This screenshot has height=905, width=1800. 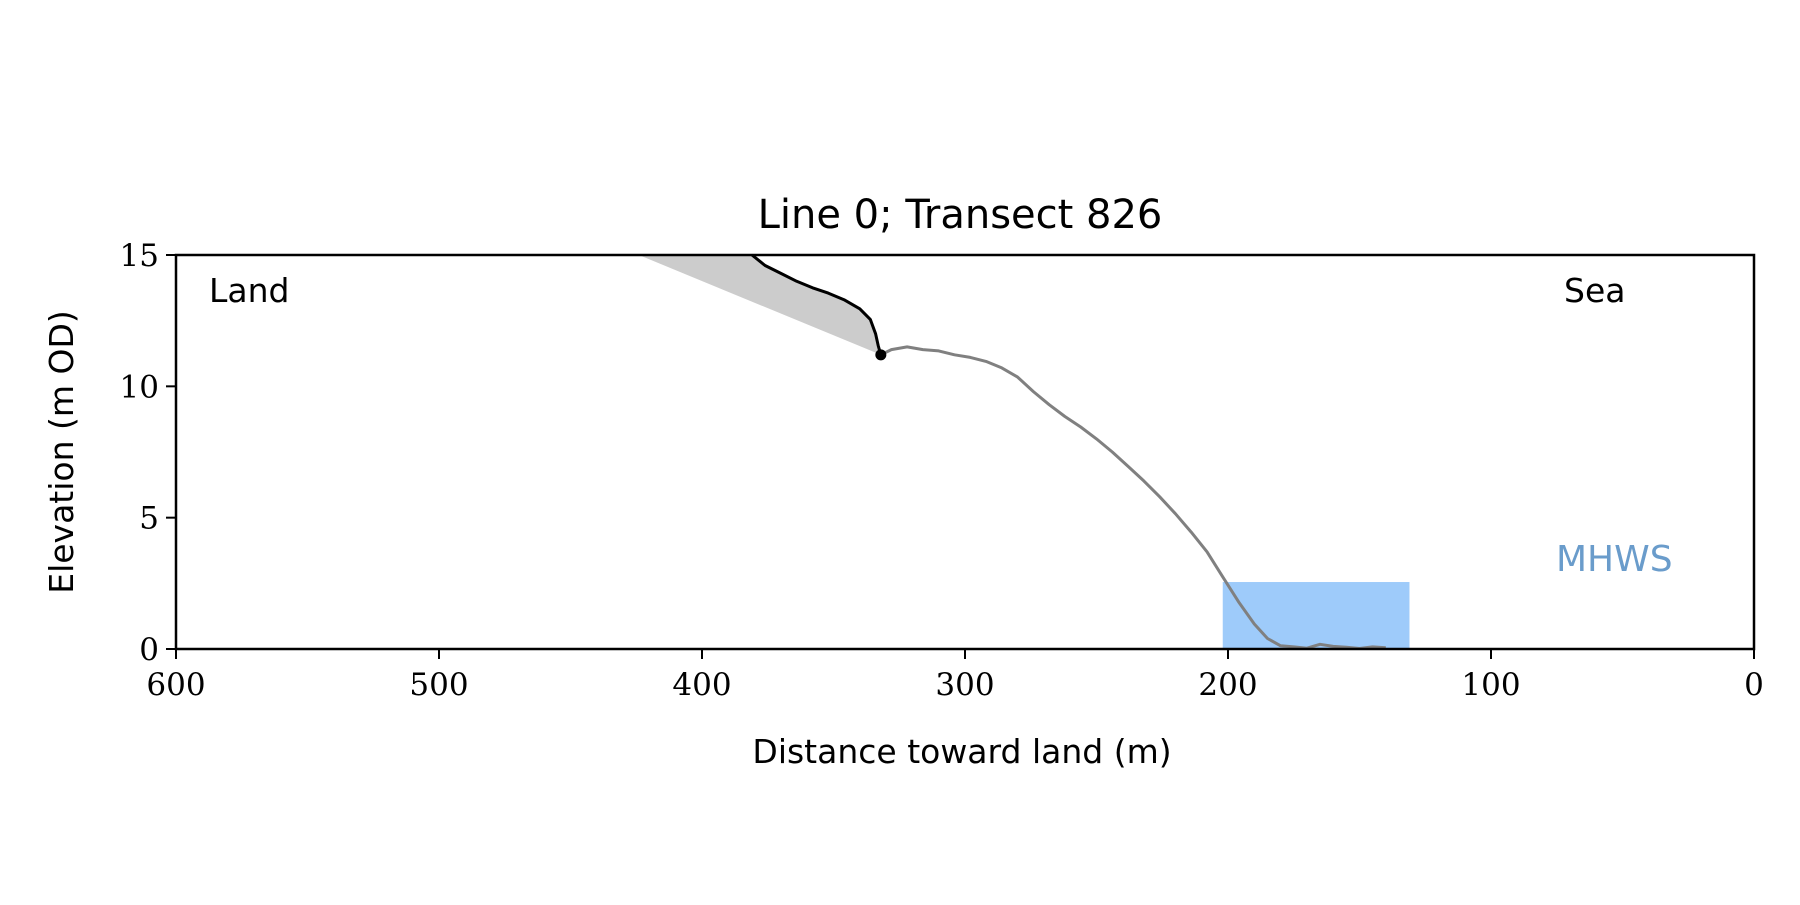 What do you see at coordinates (1227, 685) in the screenshot?
I see `x-tick-label: 200` at bounding box center [1227, 685].